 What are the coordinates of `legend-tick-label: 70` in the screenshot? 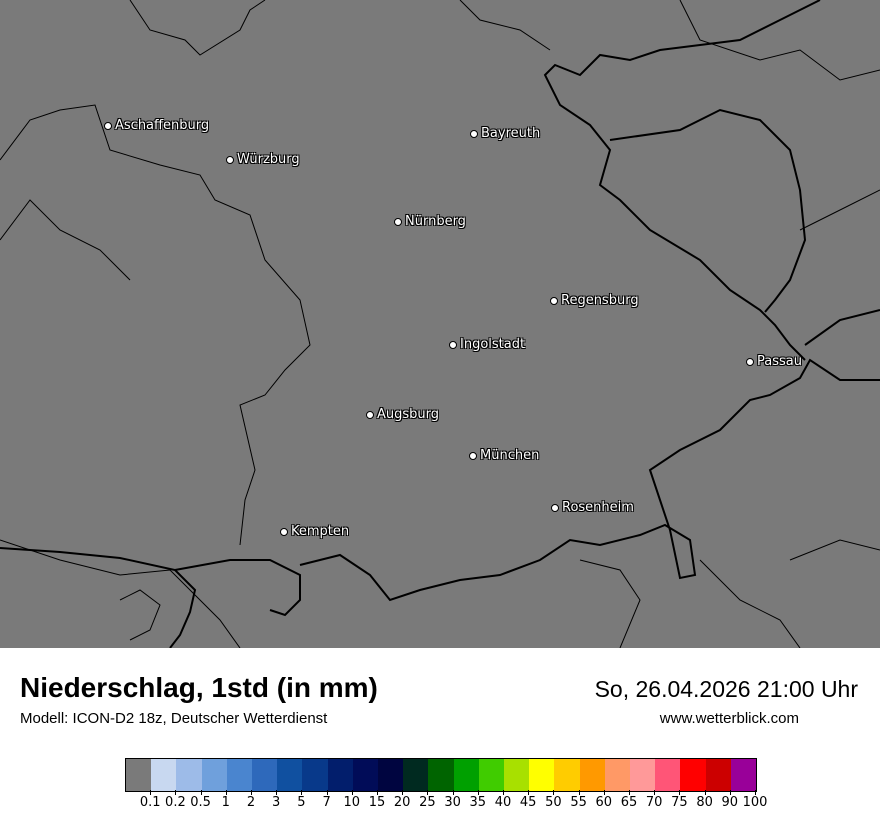 It's located at (654, 802).